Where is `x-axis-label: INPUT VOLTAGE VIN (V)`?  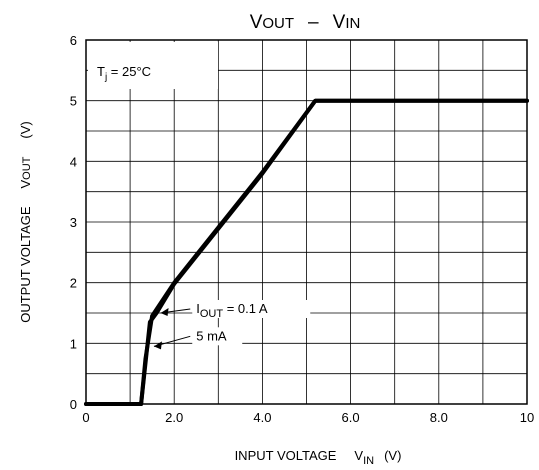 x-axis-label: INPUT VOLTAGE VIN (V) is located at coordinates (318, 457).